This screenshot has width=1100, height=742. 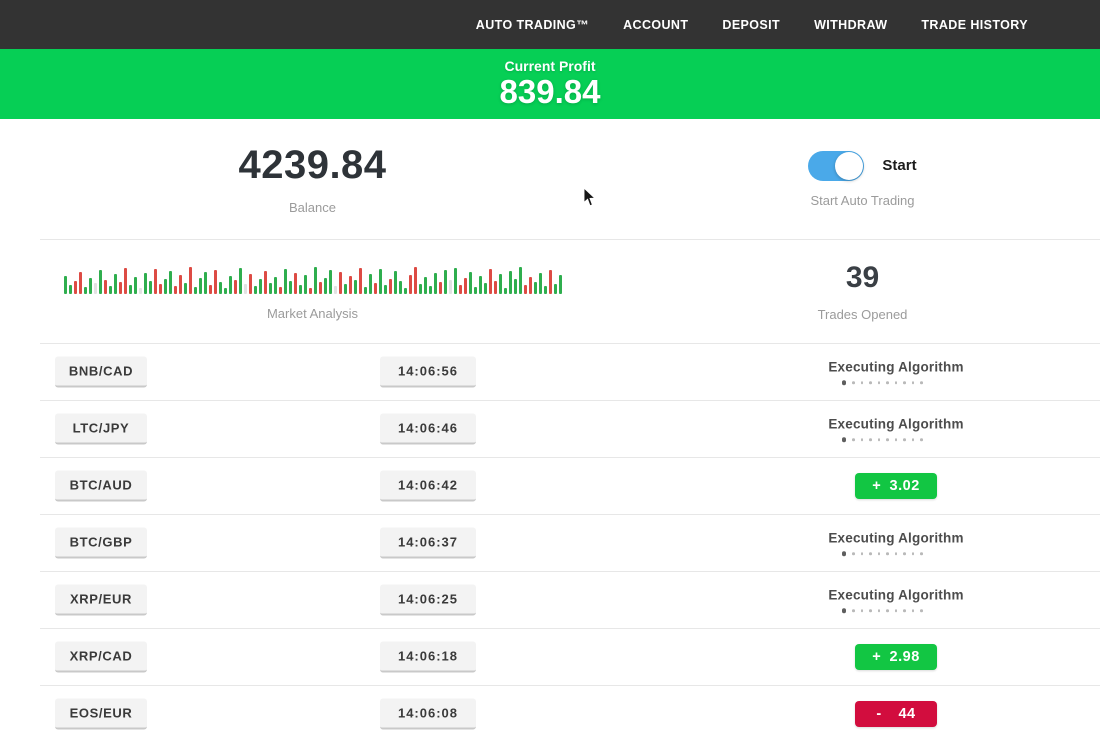 I want to click on toggle-knob-icon, so click(x=849, y=165).